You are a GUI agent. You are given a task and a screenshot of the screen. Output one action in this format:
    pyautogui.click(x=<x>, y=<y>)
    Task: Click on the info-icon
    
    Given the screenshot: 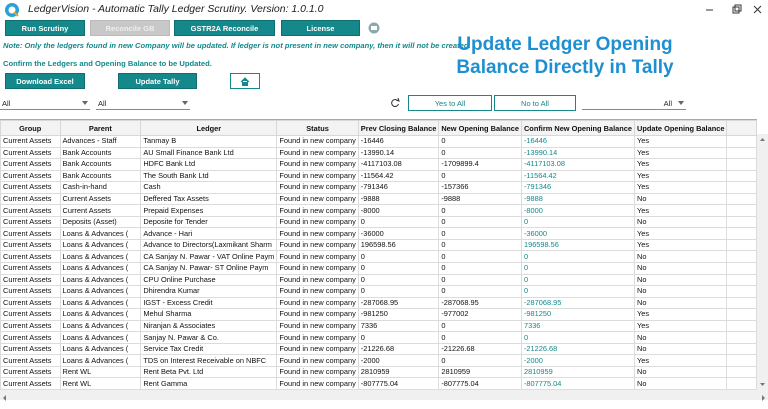 What is the action you would take?
    pyautogui.click(x=374, y=28)
    